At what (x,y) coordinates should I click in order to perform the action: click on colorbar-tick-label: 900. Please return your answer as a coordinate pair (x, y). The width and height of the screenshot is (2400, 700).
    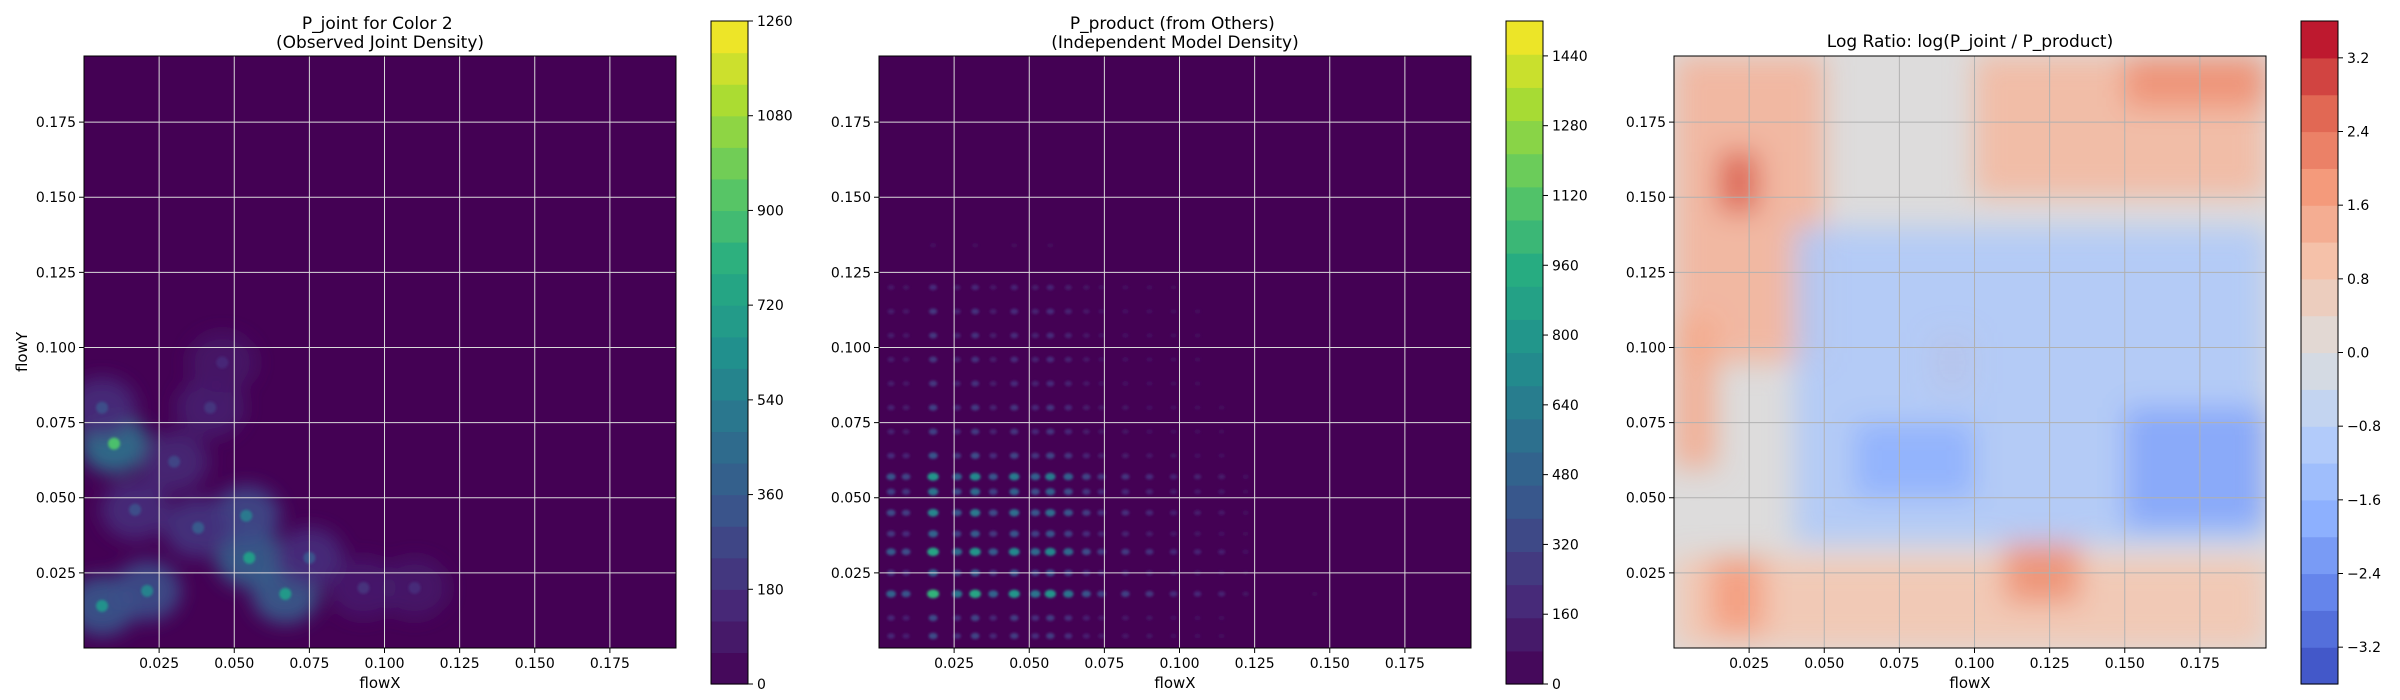
    Looking at the image, I should click on (770, 211).